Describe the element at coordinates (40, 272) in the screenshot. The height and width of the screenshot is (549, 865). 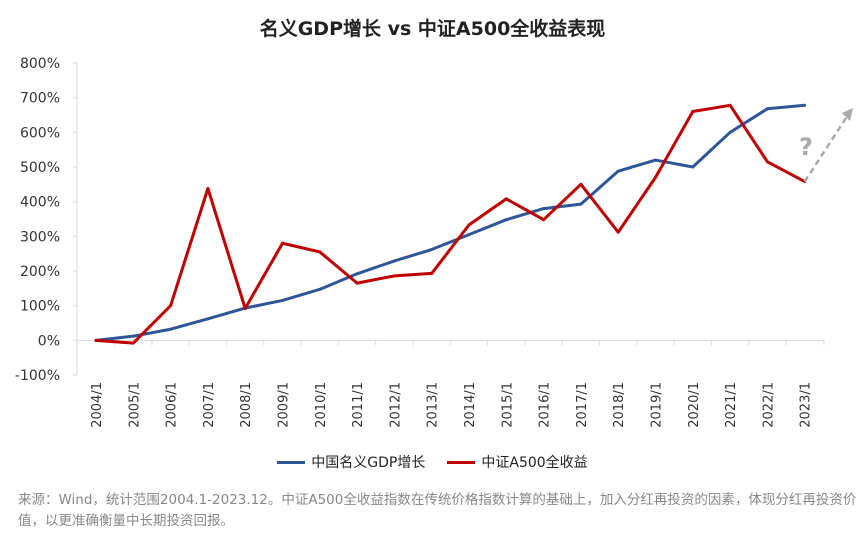
I see `y-tick-label: 200%` at that location.